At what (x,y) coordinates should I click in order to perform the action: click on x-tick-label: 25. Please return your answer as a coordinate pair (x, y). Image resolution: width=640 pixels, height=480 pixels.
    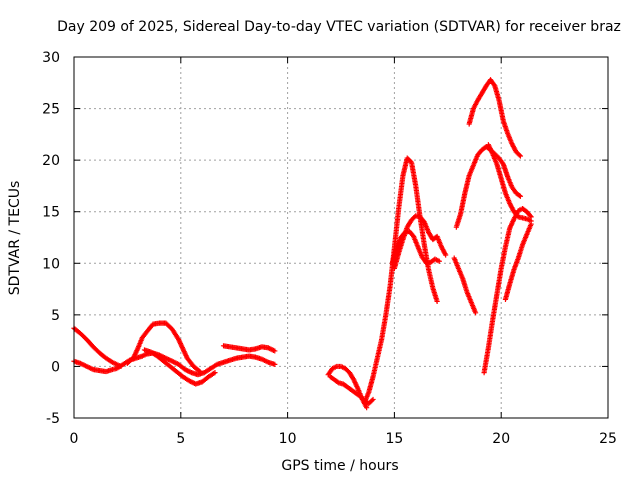
    Looking at the image, I should click on (608, 439).